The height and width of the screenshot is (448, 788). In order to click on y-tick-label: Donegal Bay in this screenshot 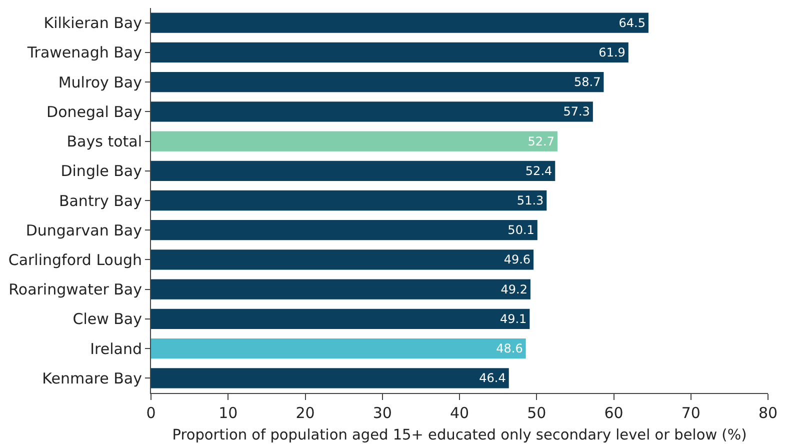, I will do `click(94, 111)`.